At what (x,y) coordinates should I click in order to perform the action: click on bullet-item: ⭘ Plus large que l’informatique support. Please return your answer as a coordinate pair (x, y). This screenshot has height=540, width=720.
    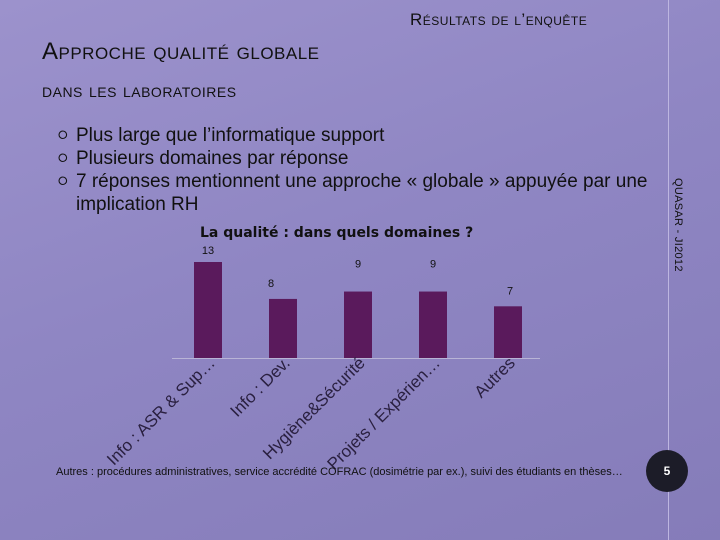
    Looking at the image, I should click on (358, 135).